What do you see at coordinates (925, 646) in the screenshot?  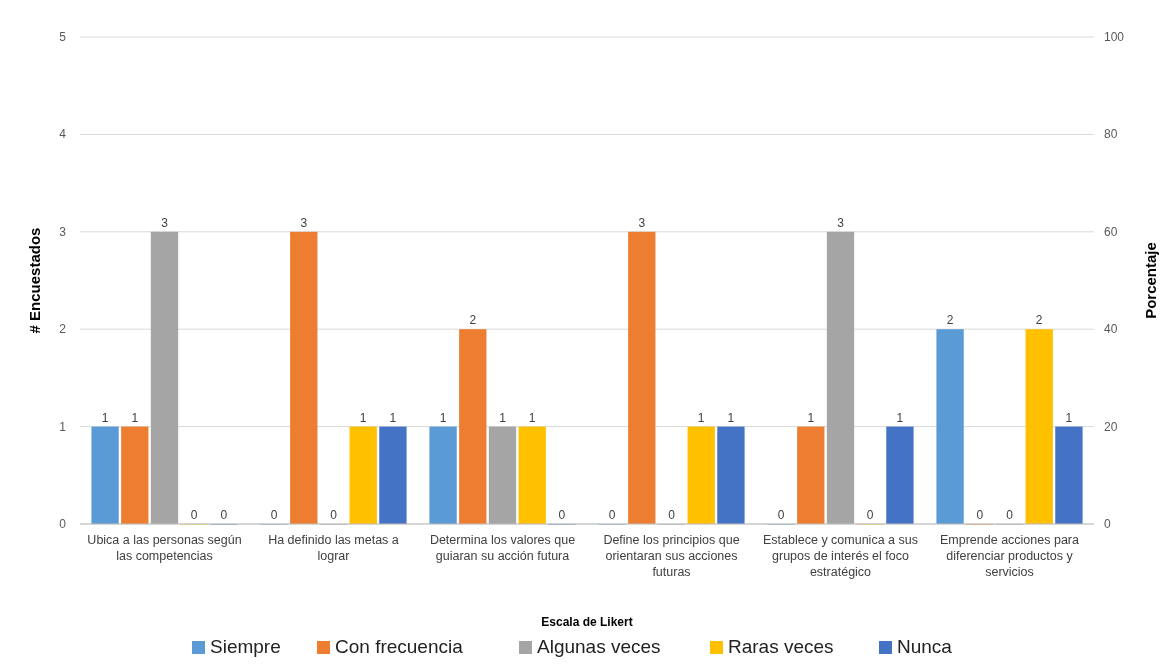 I see `legend-label: Nunca` at bounding box center [925, 646].